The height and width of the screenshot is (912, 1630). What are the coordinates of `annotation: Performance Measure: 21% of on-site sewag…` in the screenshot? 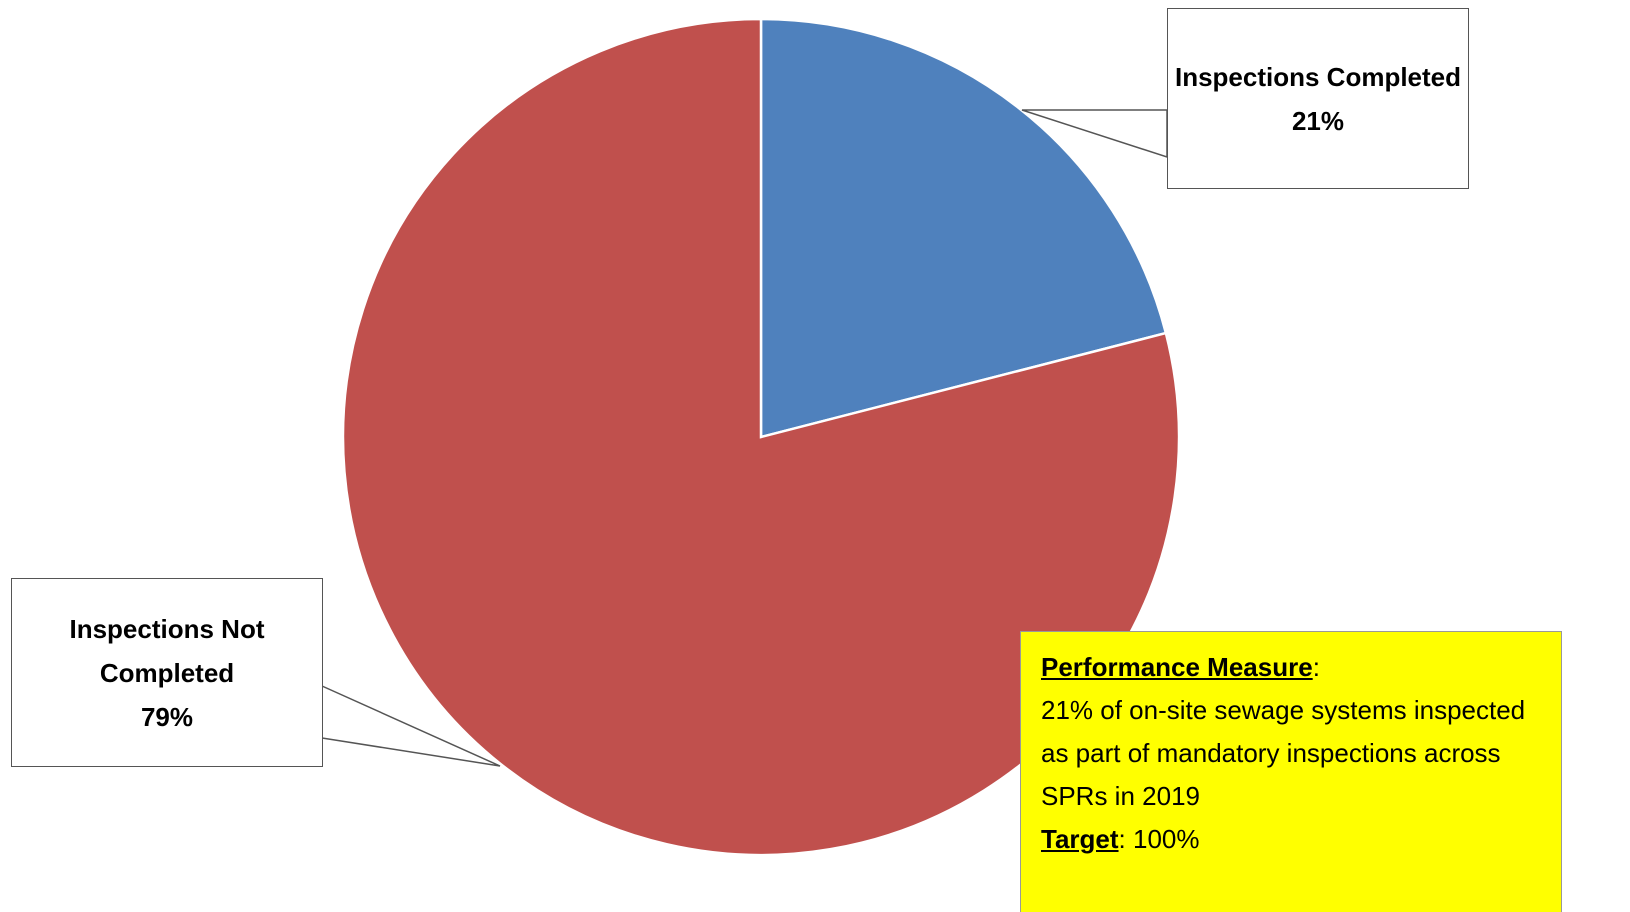 It's located at (1291, 771).